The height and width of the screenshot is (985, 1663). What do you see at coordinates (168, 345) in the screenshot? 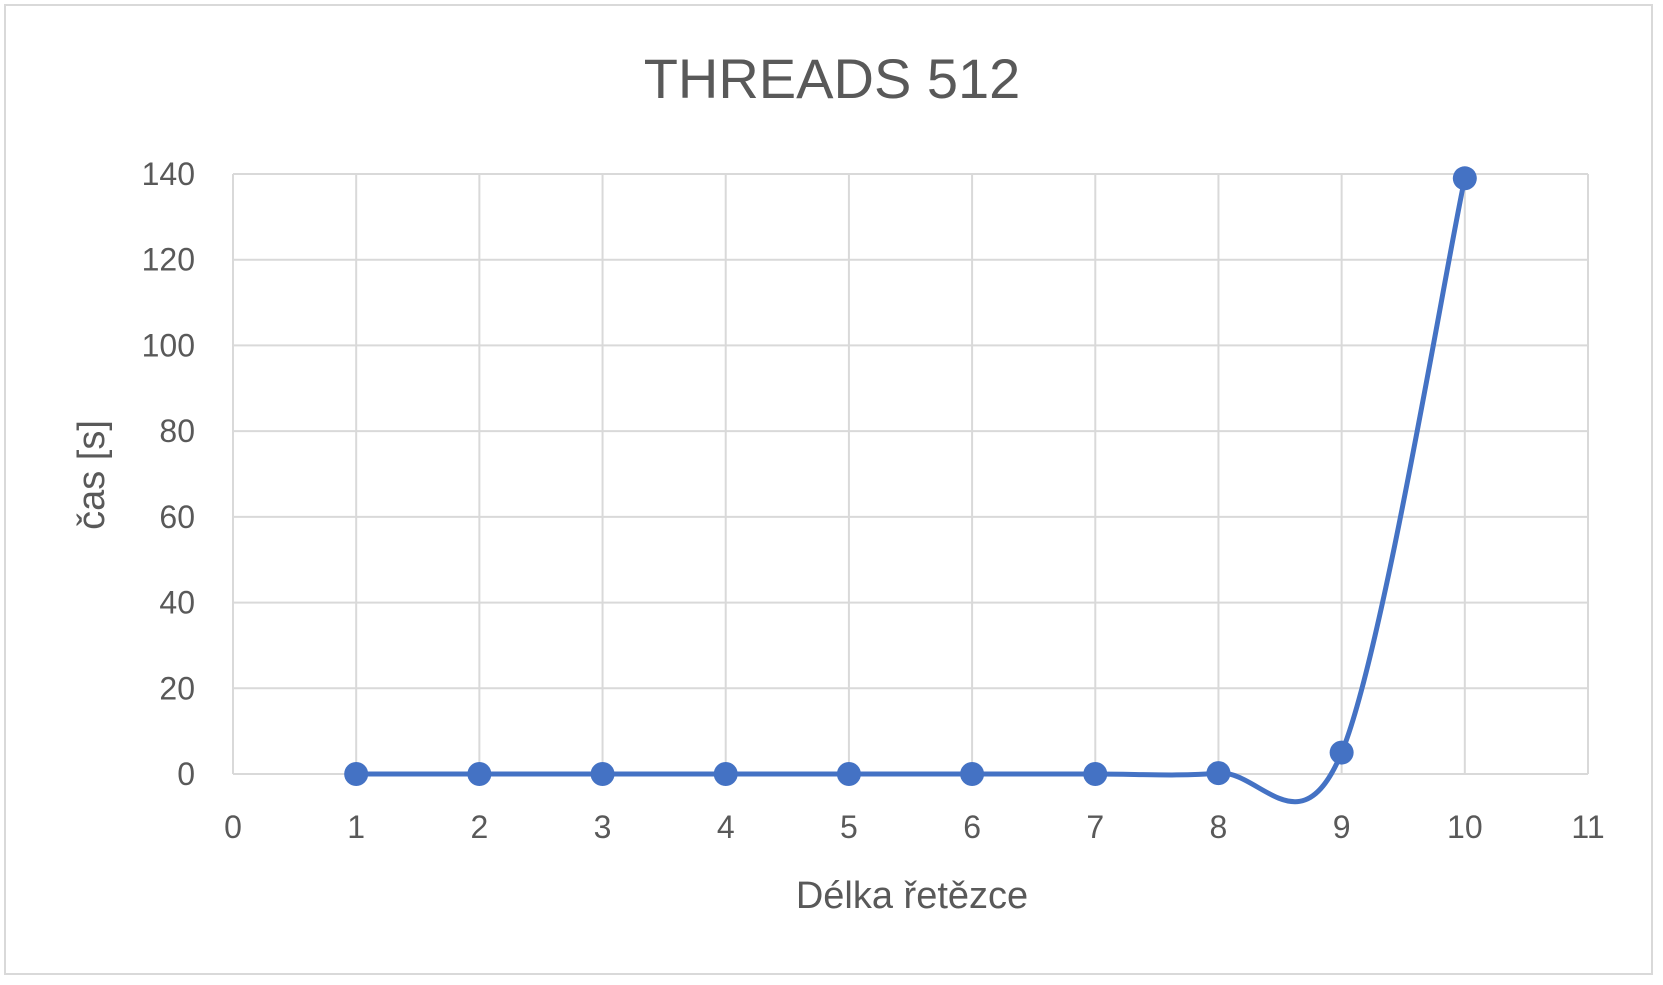
I see `y-tick-label: 100` at bounding box center [168, 345].